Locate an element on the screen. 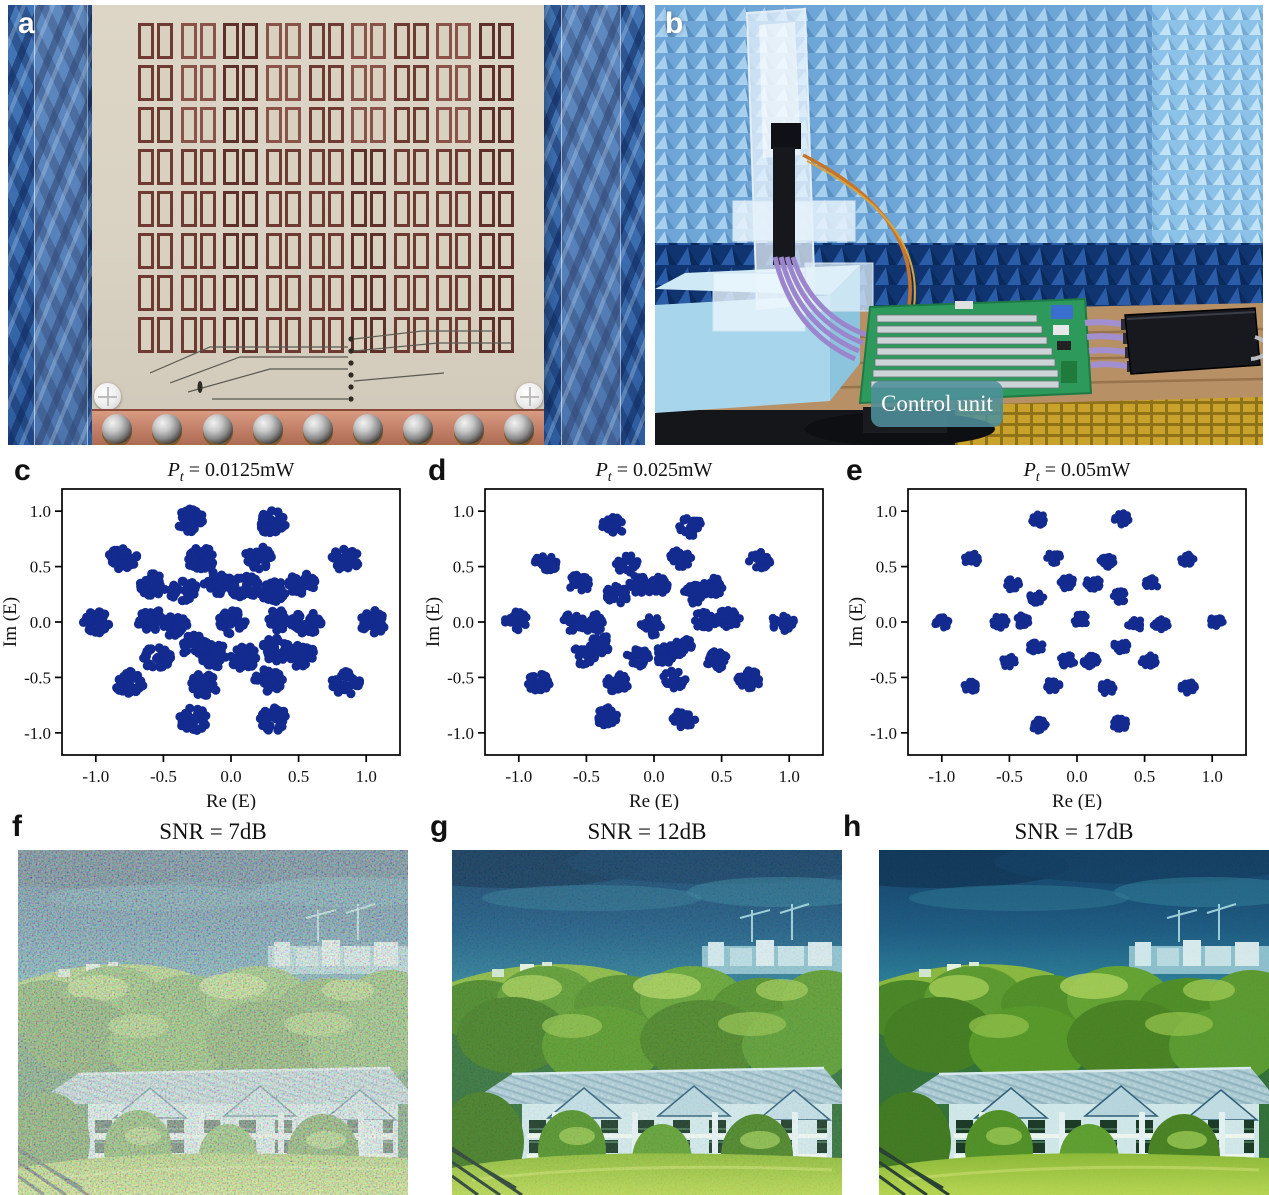 This screenshot has width=1269, height=1195. metasurface-board is located at coordinates (318, 207).